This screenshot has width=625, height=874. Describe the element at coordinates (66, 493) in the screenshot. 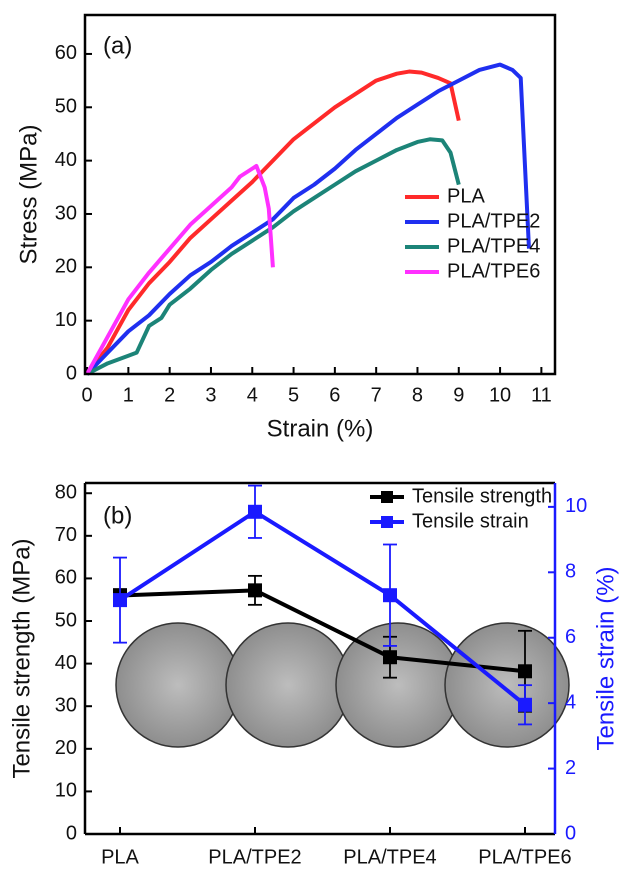

I see `y-tick-label: 80` at that location.